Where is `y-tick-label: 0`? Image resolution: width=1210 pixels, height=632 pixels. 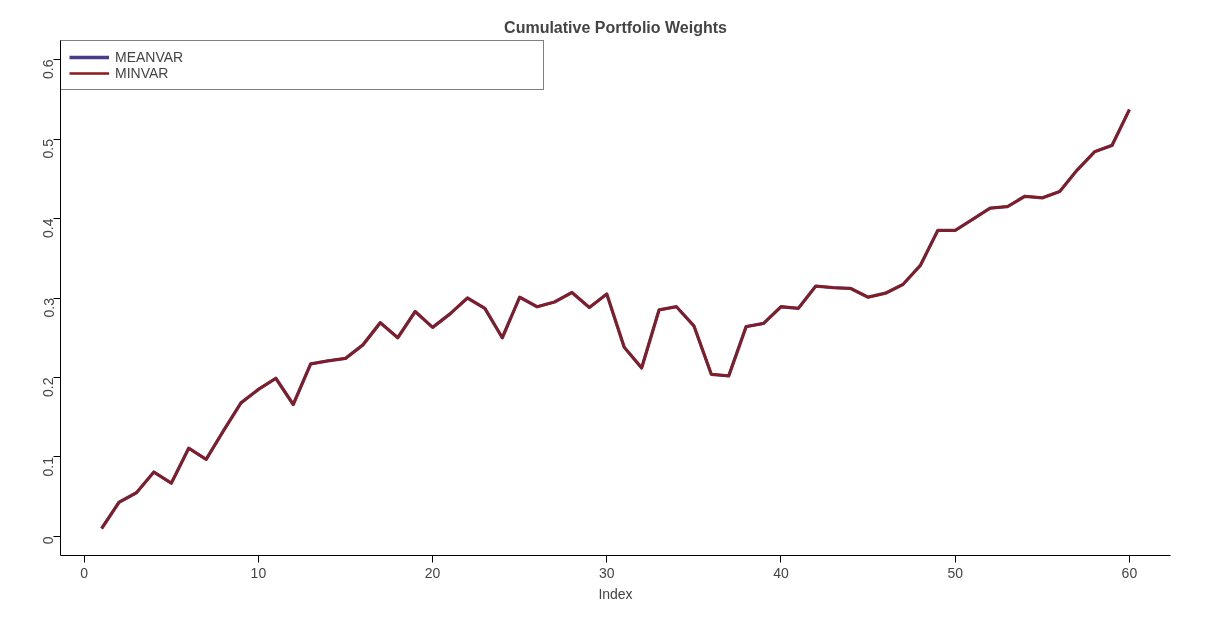
y-tick-label: 0 is located at coordinates (48, 540).